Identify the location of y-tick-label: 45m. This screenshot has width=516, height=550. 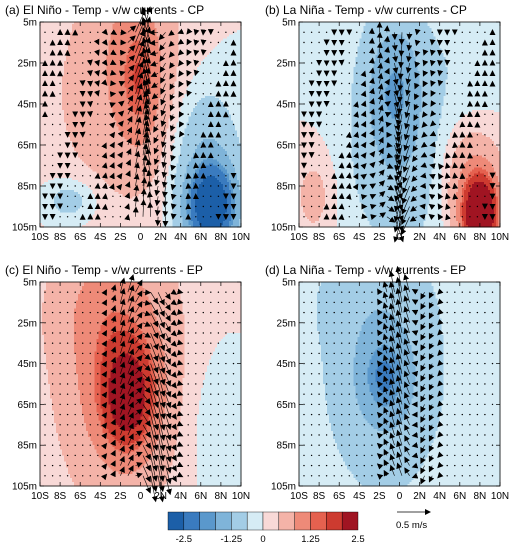
(27, 105).